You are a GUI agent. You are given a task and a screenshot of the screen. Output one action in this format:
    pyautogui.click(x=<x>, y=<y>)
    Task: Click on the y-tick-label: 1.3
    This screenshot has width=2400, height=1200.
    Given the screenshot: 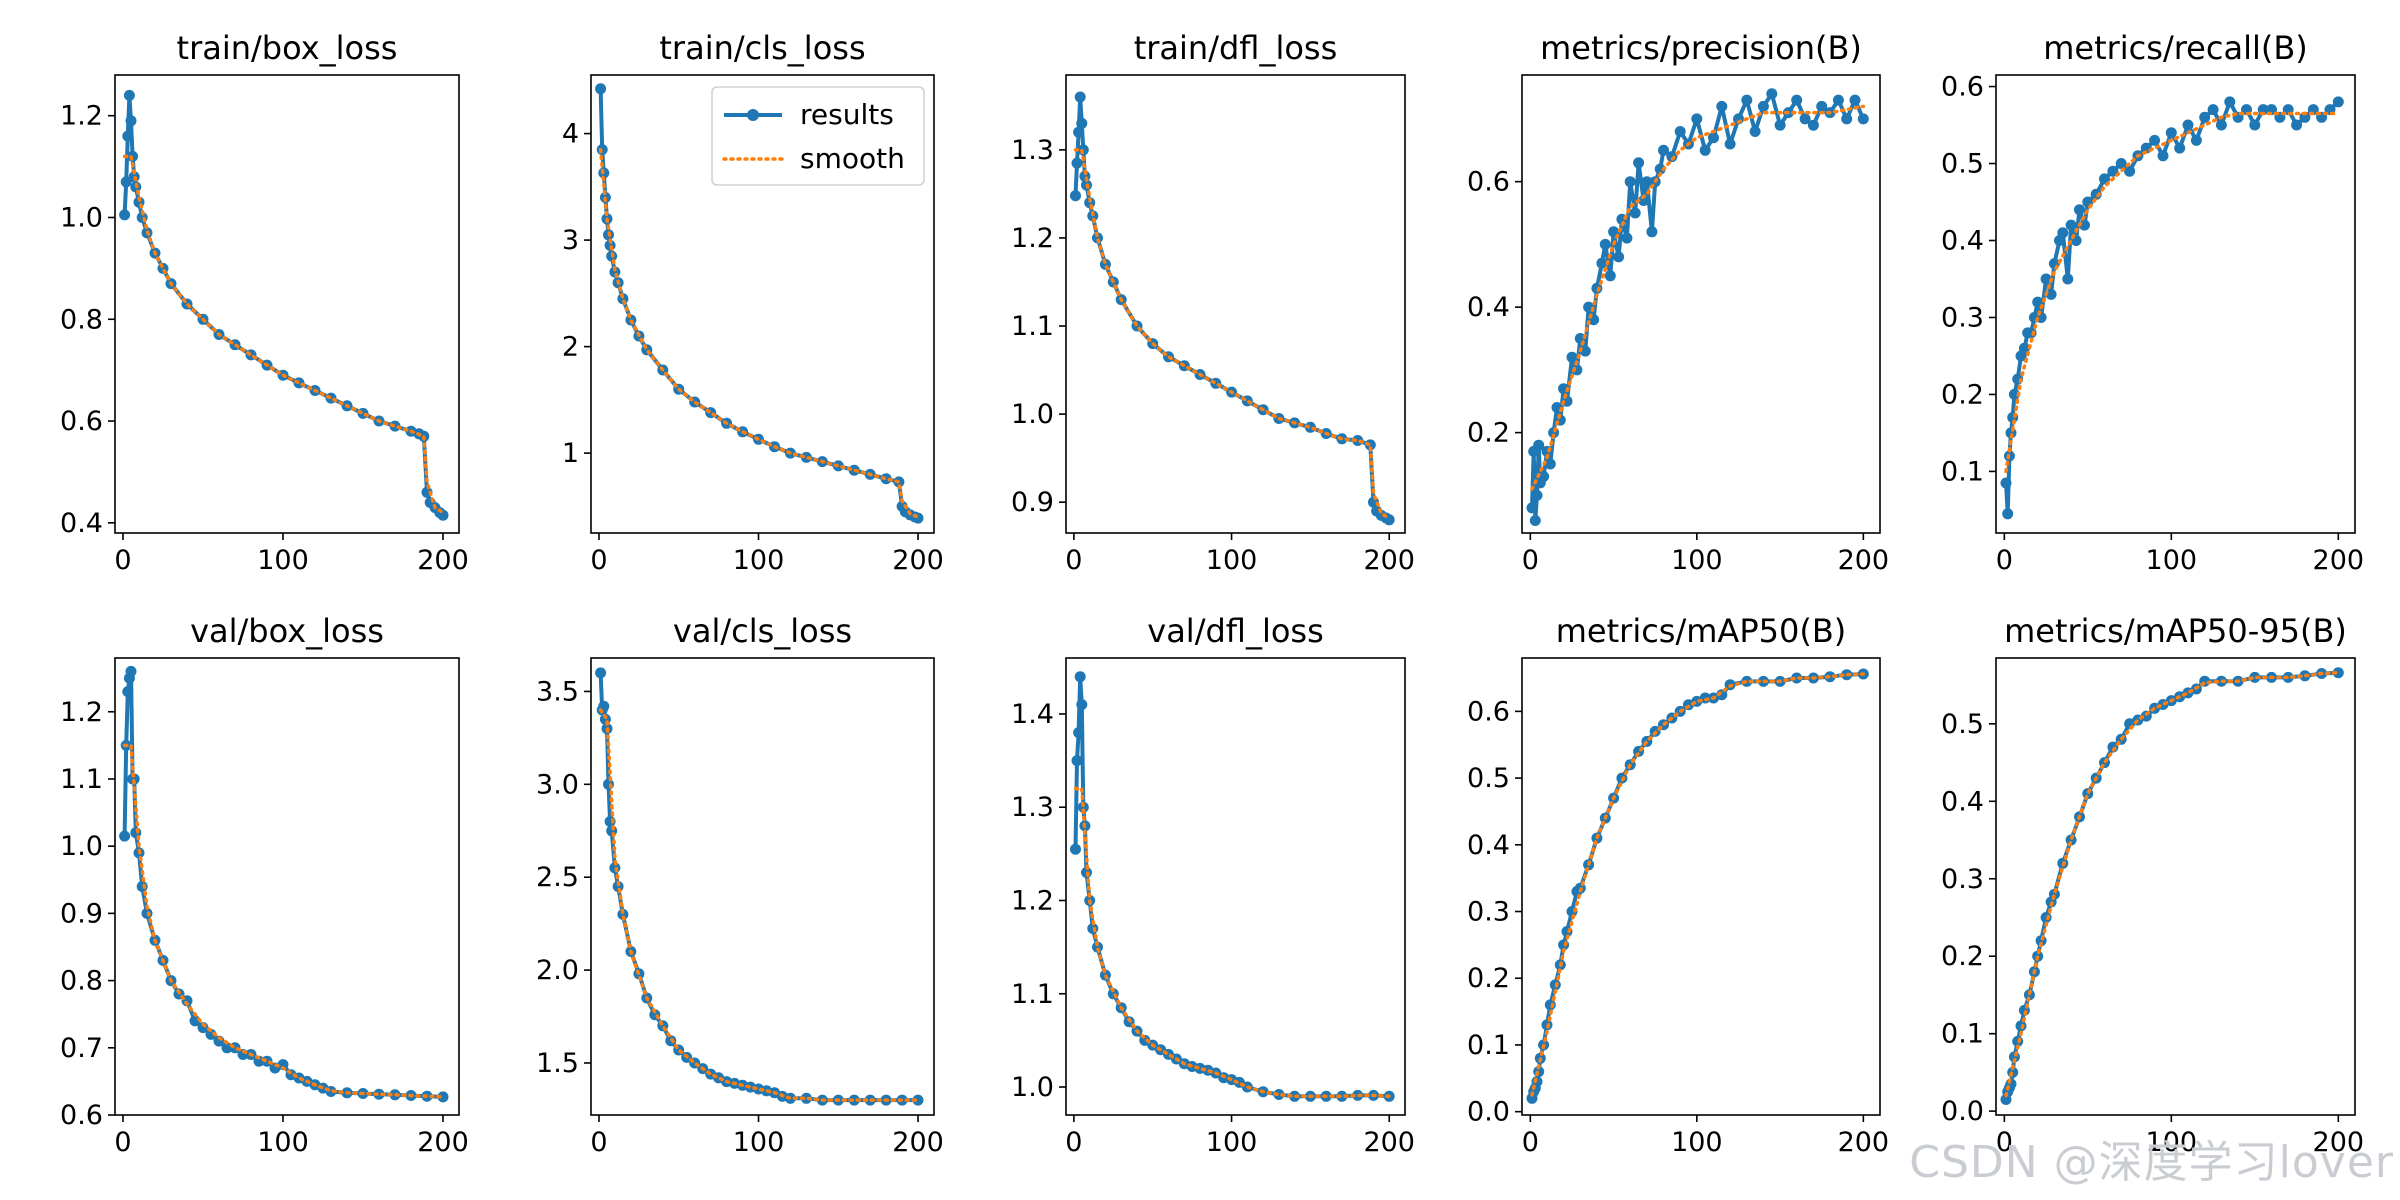 What is the action you would take?
    pyautogui.click(x=1032, y=150)
    